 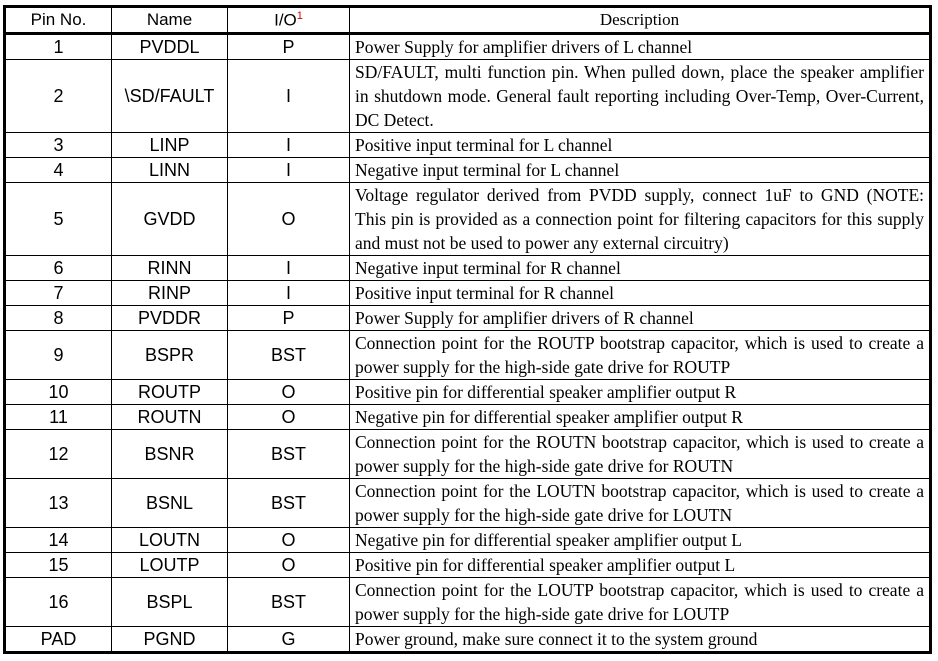 I want to click on pin-description: Negative input terminal for R channel, so click(x=640, y=268).